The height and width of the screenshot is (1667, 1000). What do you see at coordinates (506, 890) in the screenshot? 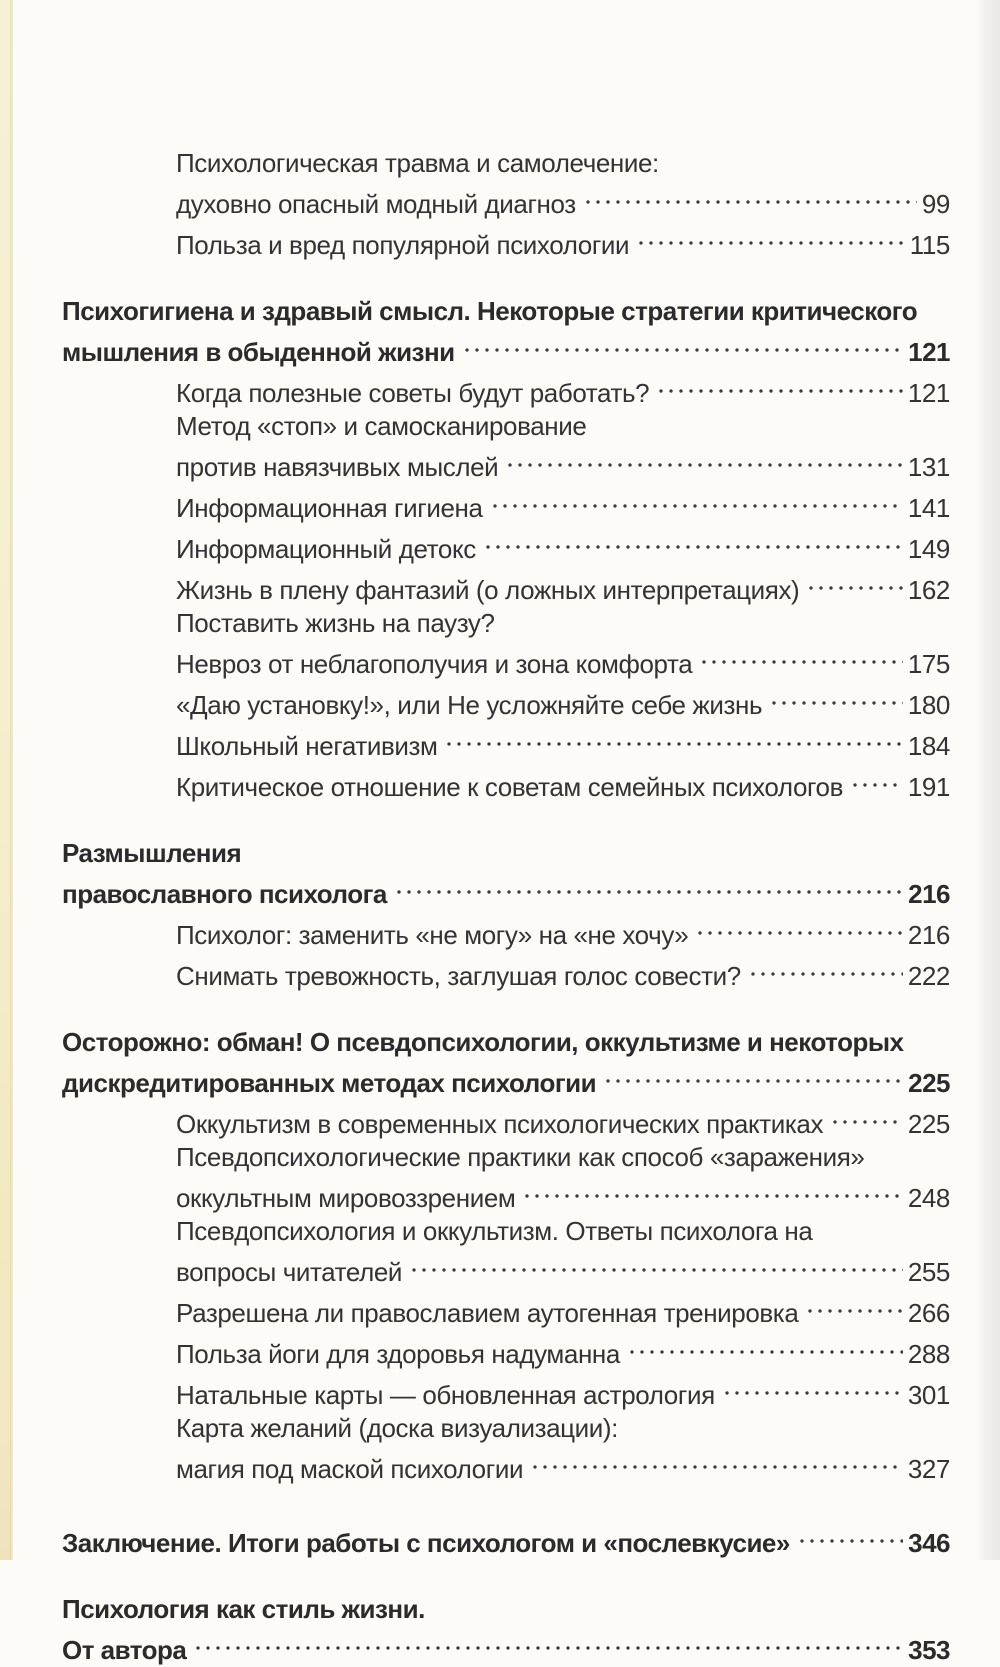
I see `toc-header-line: православного психолога 216` at bounding box center [506, 890].